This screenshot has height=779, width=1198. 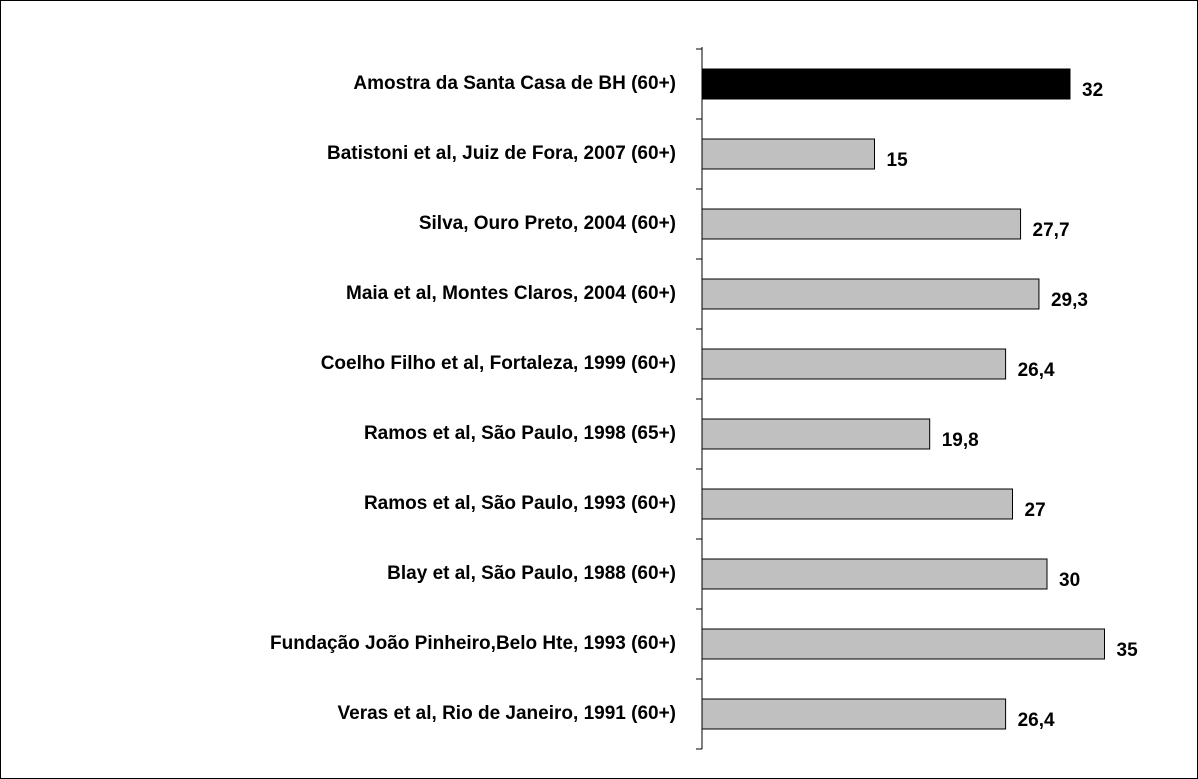 I want to click on category-label: Veras et al, Rio de Janeiro, 1991 (60+), so click(x=507, y=713).